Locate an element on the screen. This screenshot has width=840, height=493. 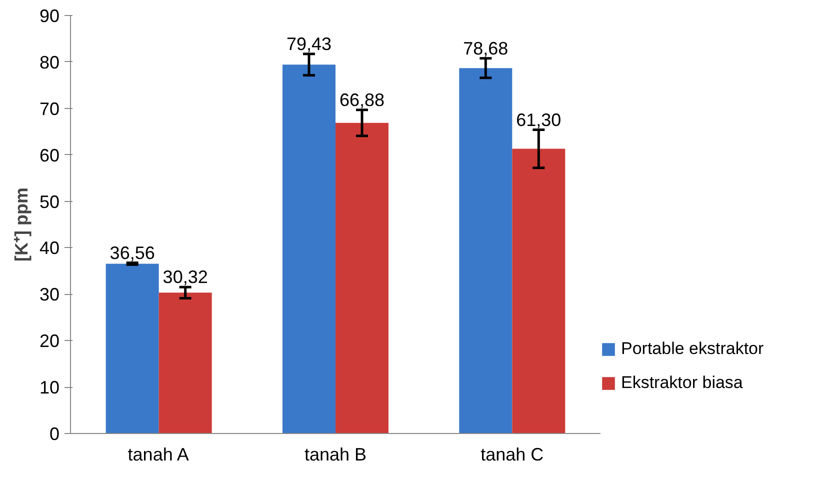
y-tick-label: 30 is located at coordinates (49, 294).